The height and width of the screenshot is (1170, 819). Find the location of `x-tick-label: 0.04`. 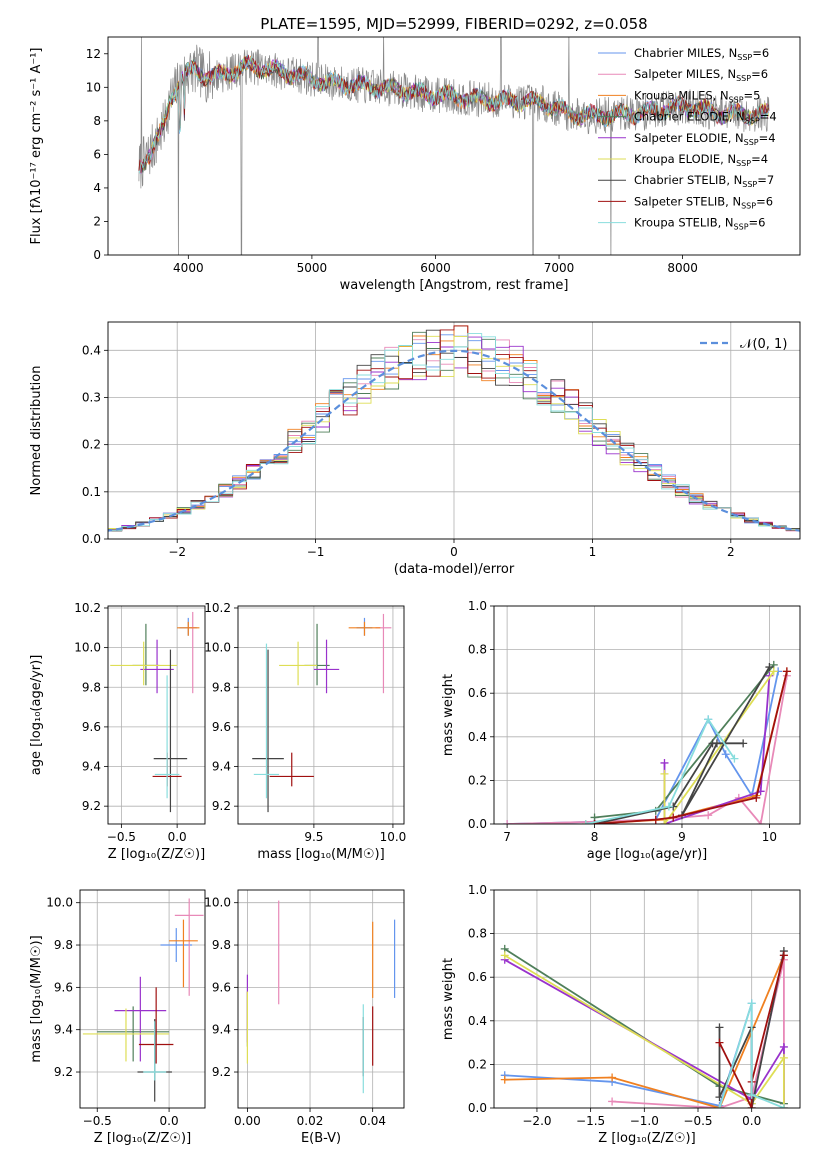

x-tick-label: 0.04 is located at coordinates (372, 1121).